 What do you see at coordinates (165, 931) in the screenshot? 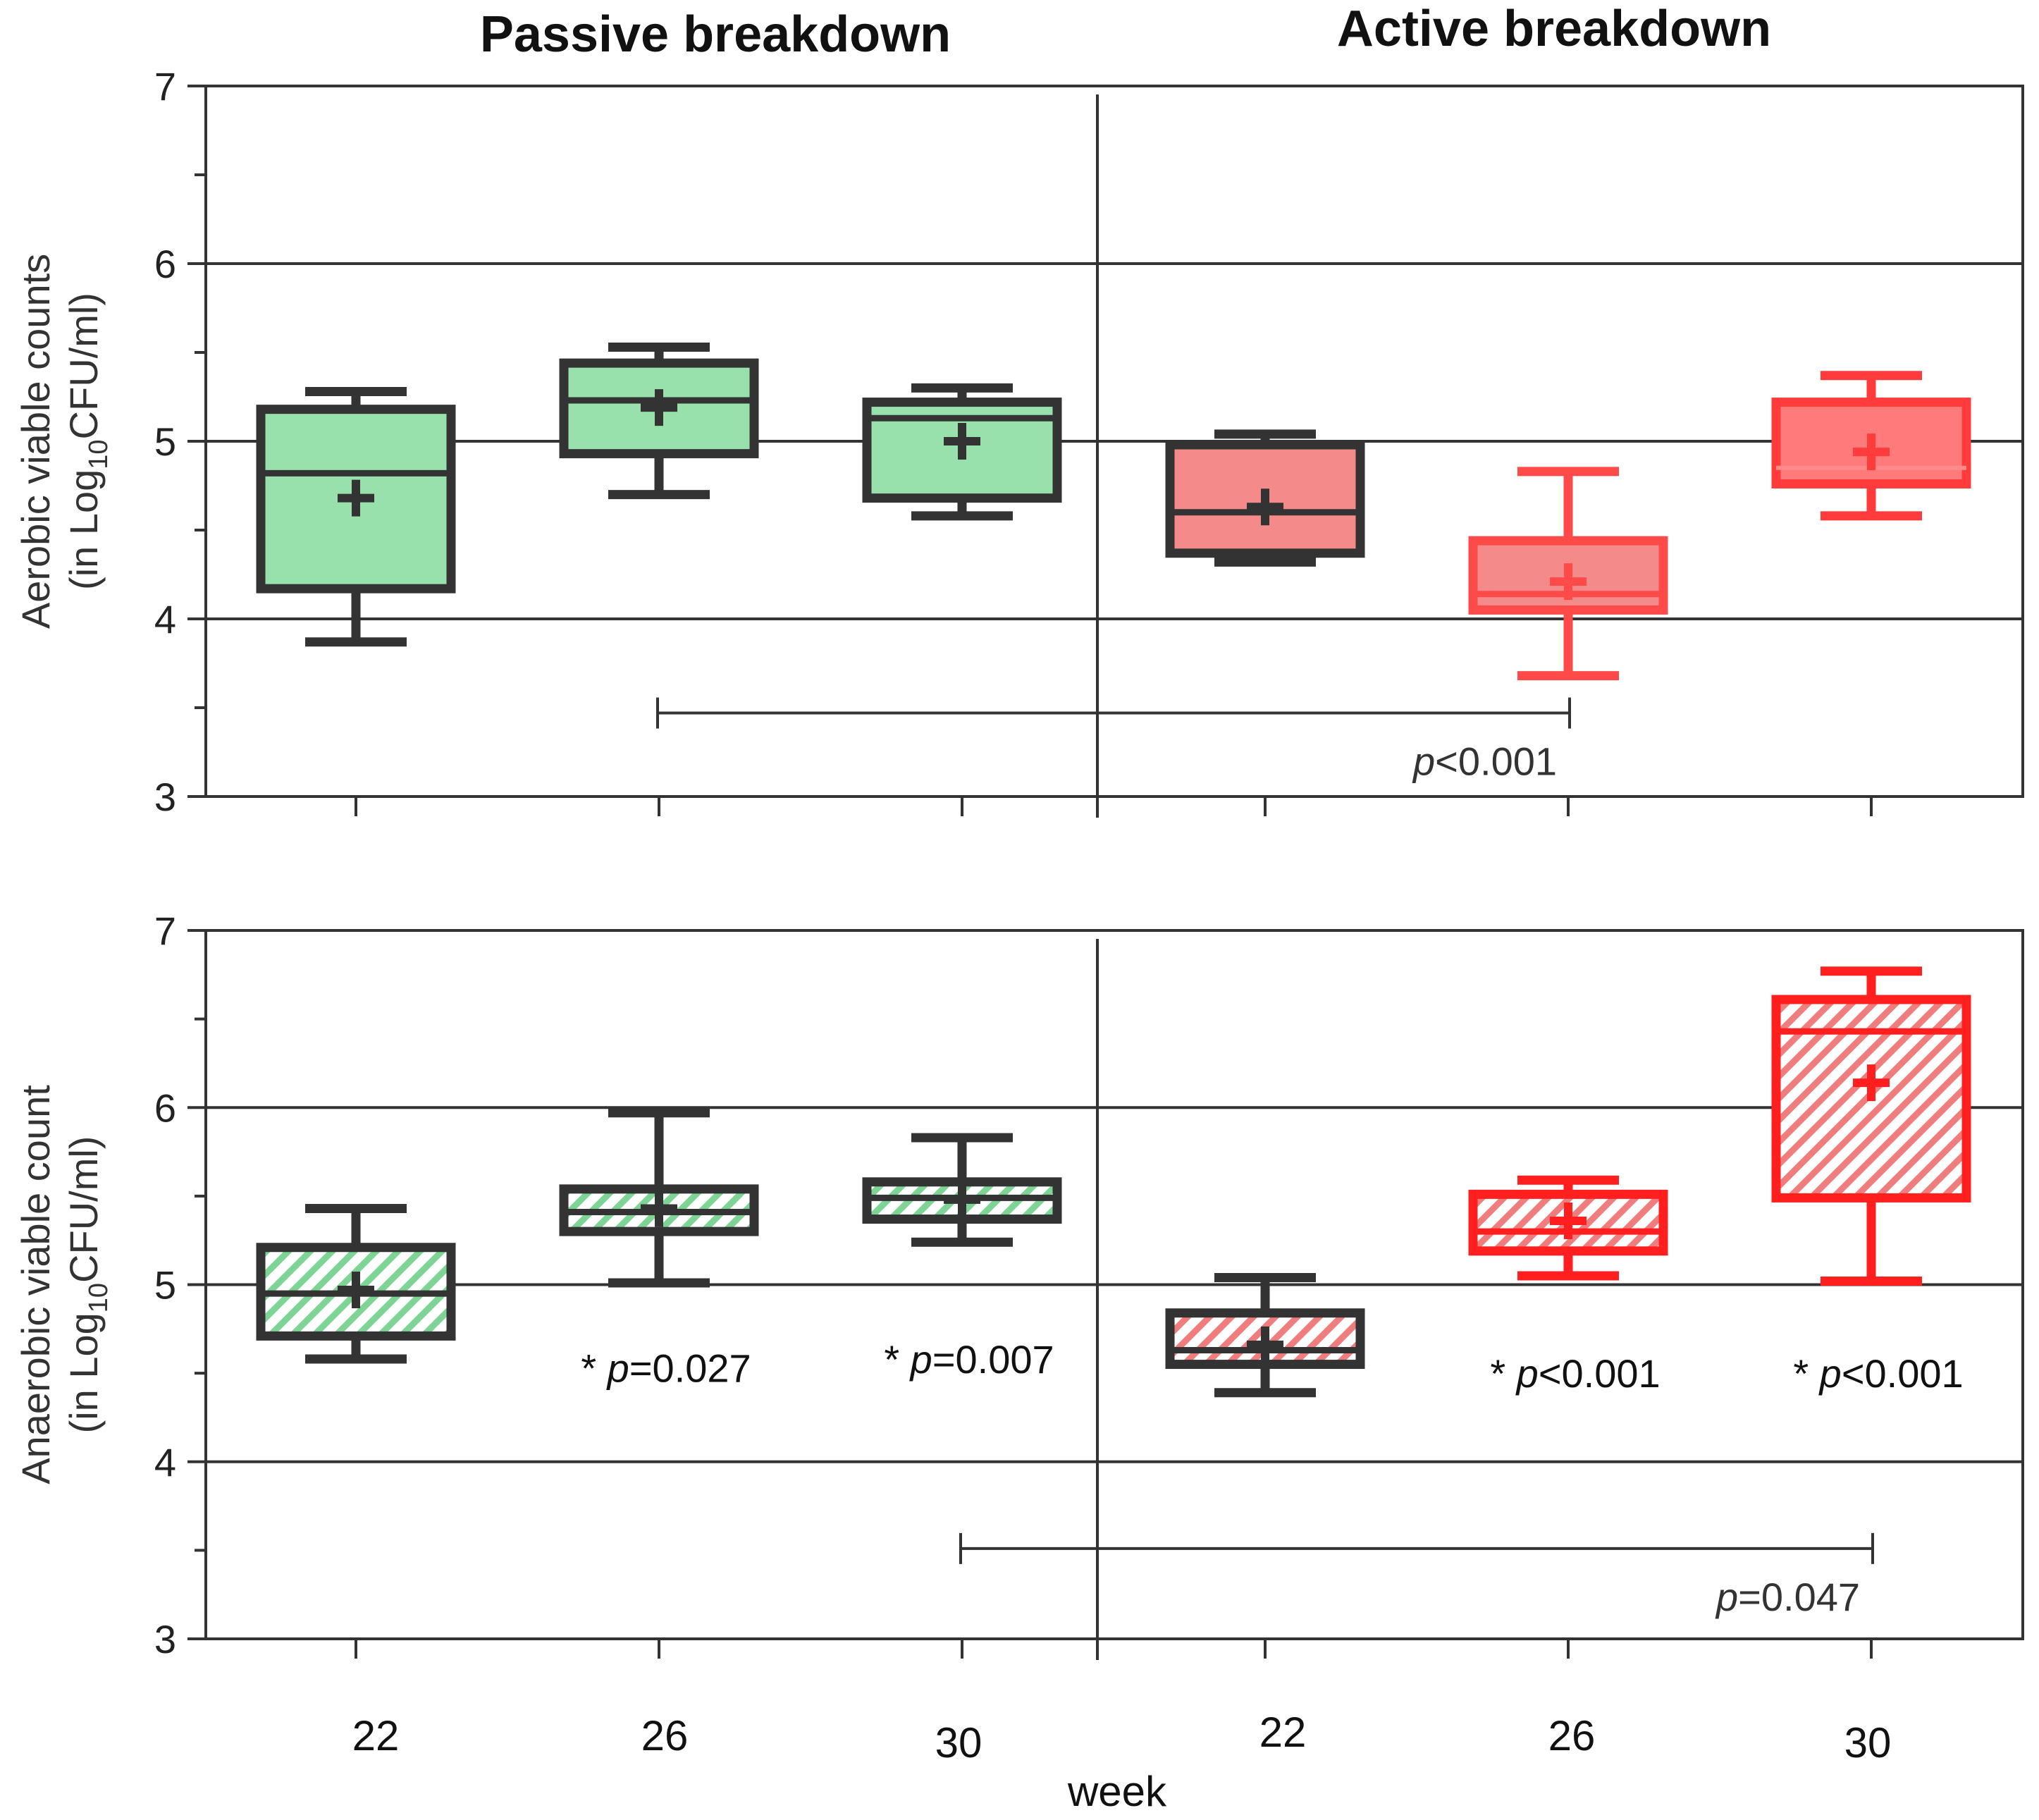
I see `y-tick-label-anaerobic-7: 7` at bounding box center [165, 931].